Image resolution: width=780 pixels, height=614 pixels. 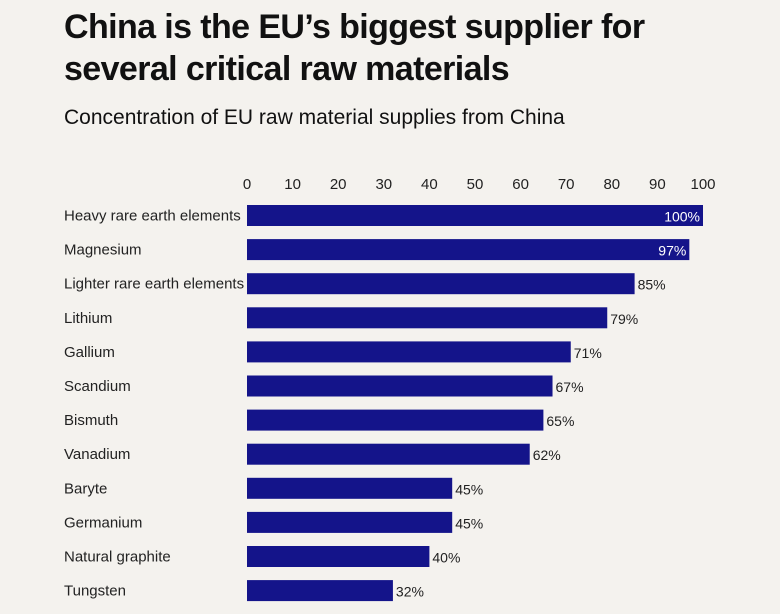 I want to click on category-label: Heavy rare earth elements, so click(x=152, y=216).